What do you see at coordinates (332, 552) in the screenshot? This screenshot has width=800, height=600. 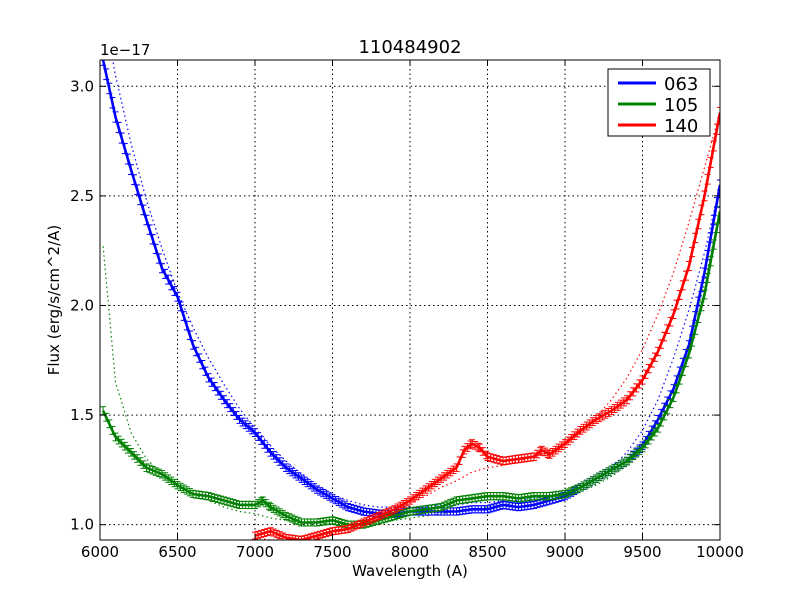 I see `x-tick-label: 7500` at bounding box center [332, 552].